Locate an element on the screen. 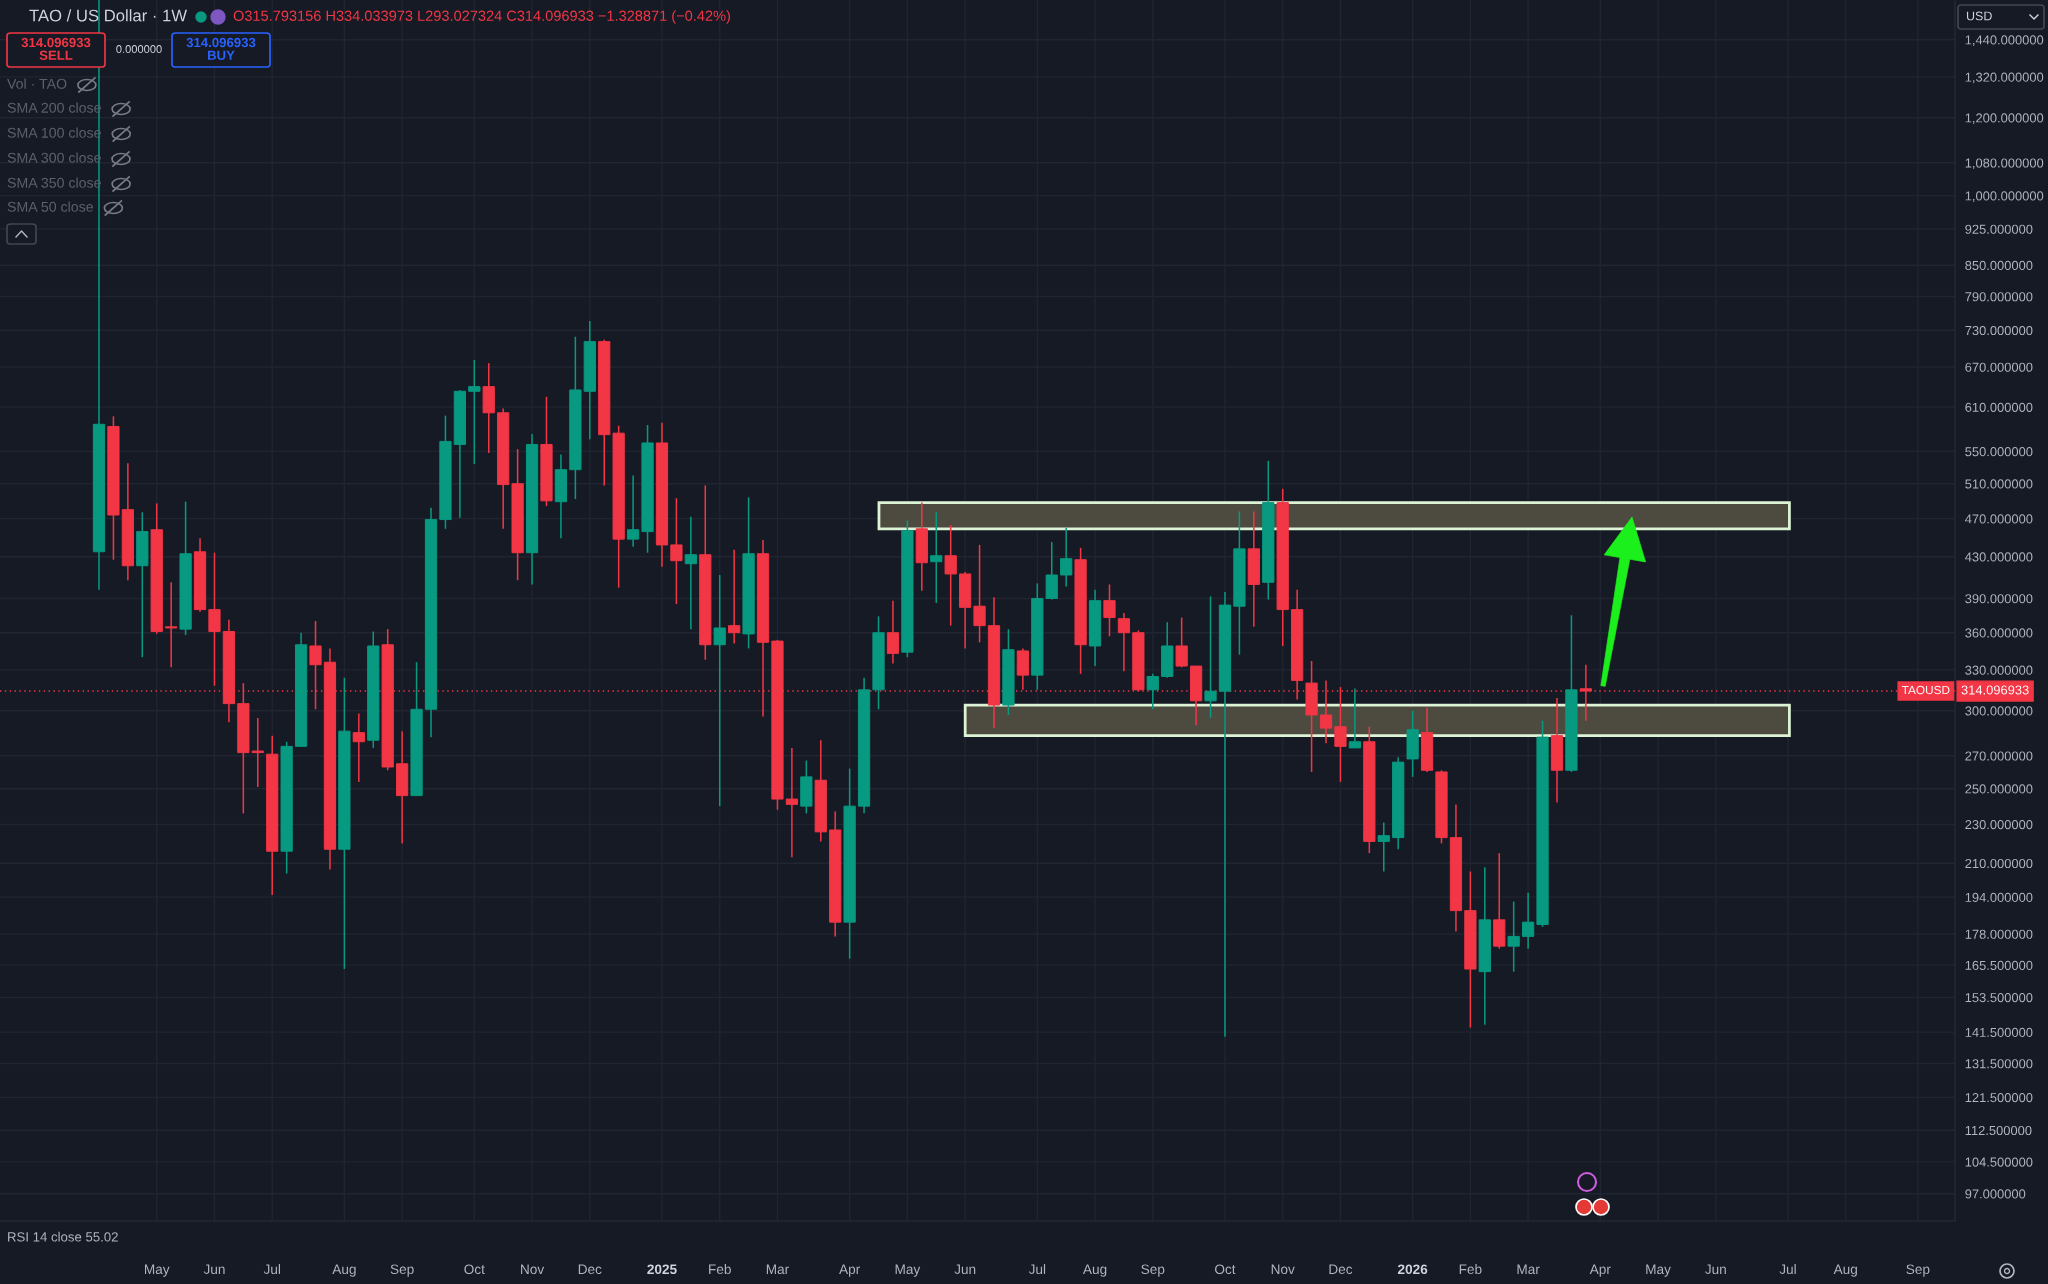 The height and width of the screenshot is (1284, 2048). x-tick-label: 2026 is located at coordinates (1412, 1269).